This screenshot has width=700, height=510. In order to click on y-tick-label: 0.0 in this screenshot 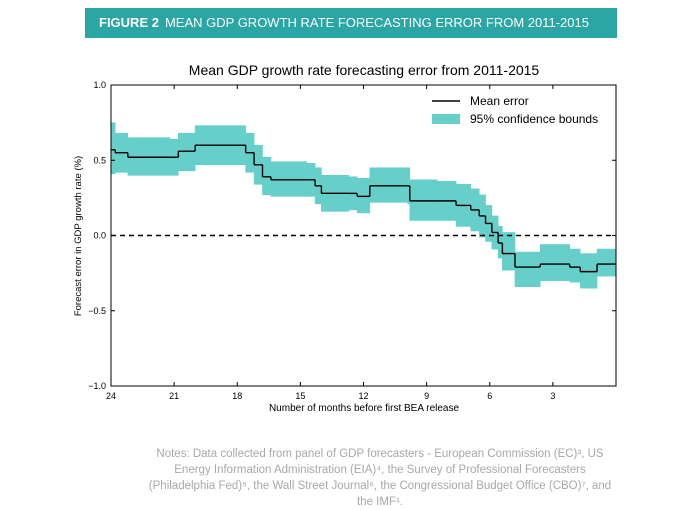, I will do `click(99, 236)`.